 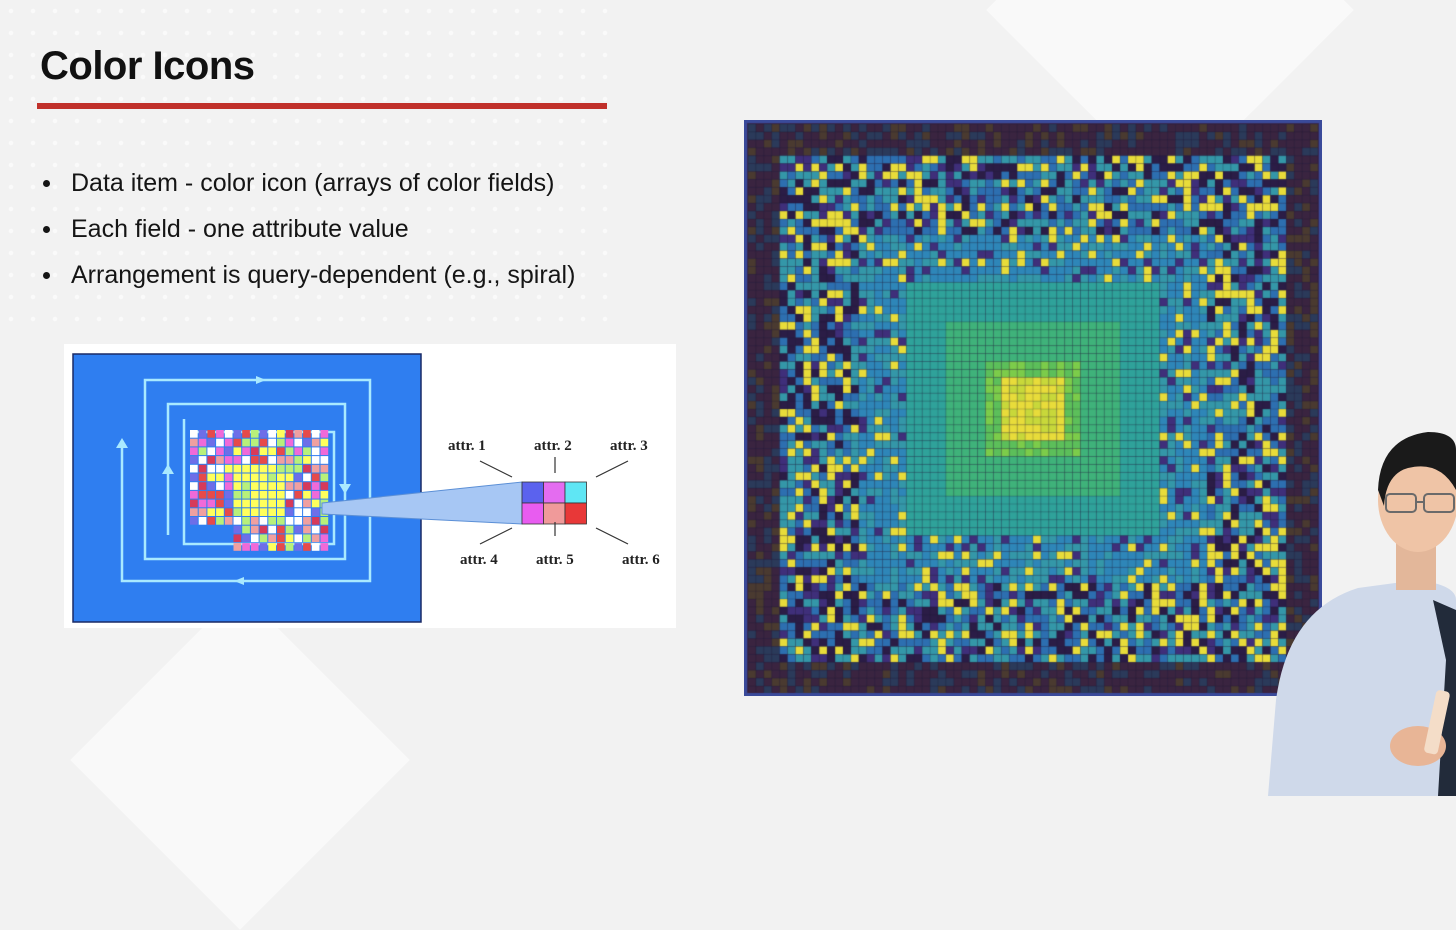 I want to click on attr-leader-lines, so click(x=554, y=501).